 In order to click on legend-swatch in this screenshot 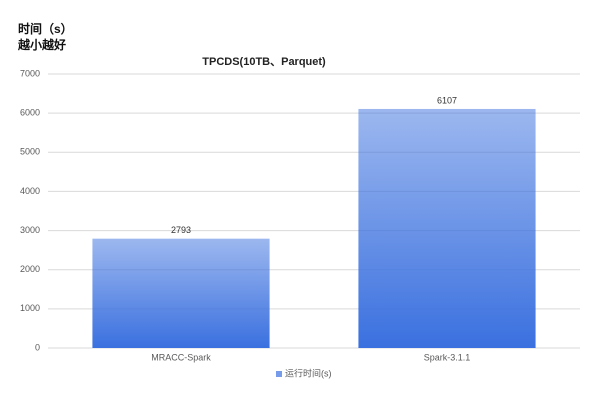, I will do `click(279, 374)`.